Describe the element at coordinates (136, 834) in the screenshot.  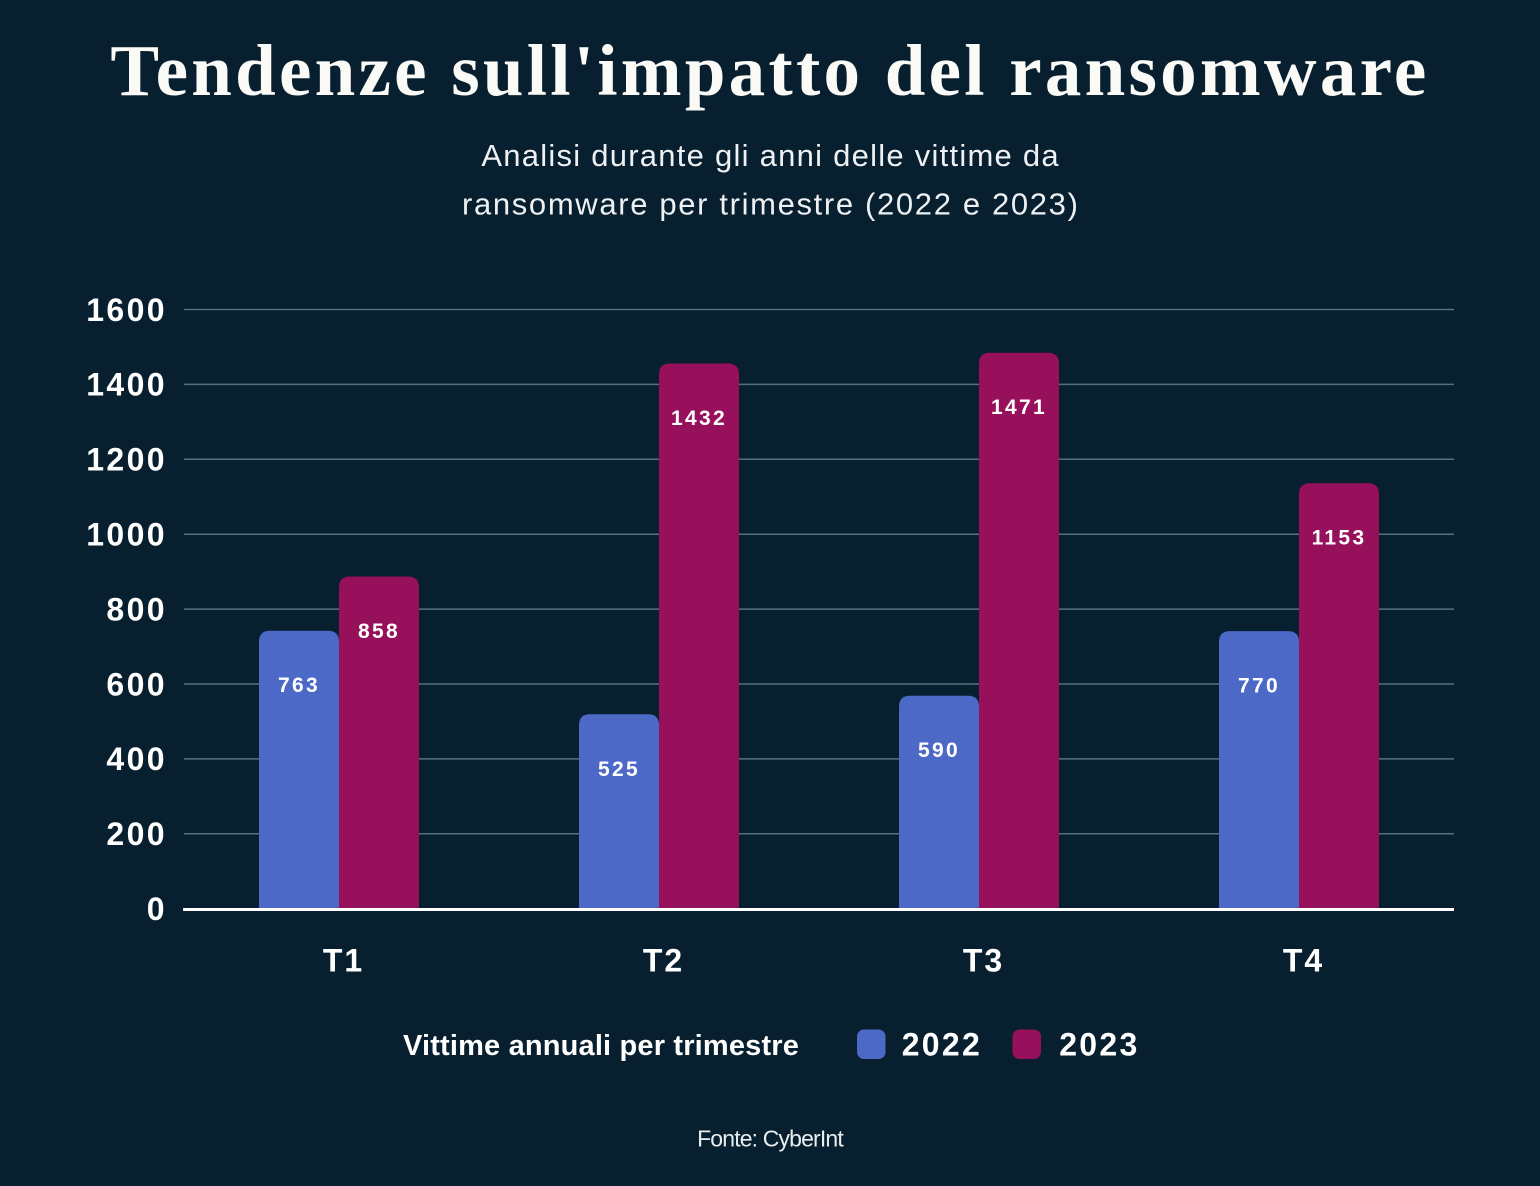
I see `svg-text: 200` at that location.